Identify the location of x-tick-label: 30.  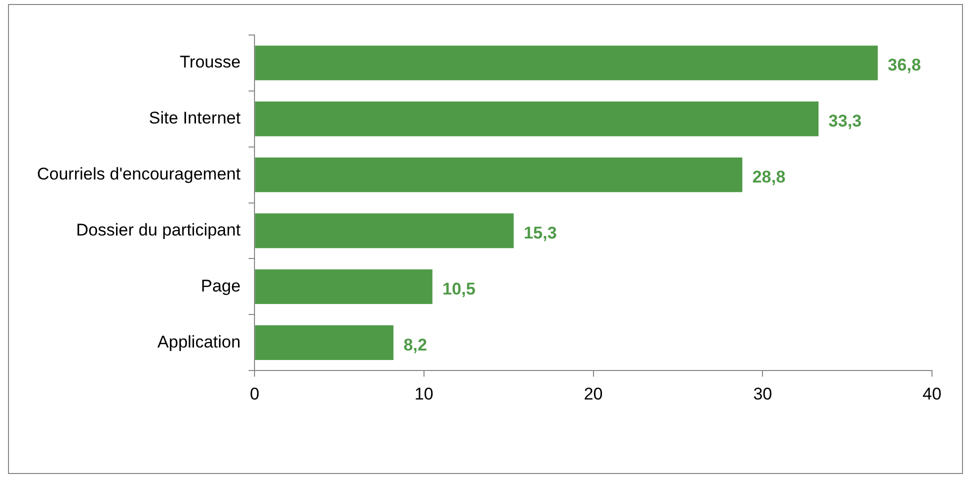
(762, 394).